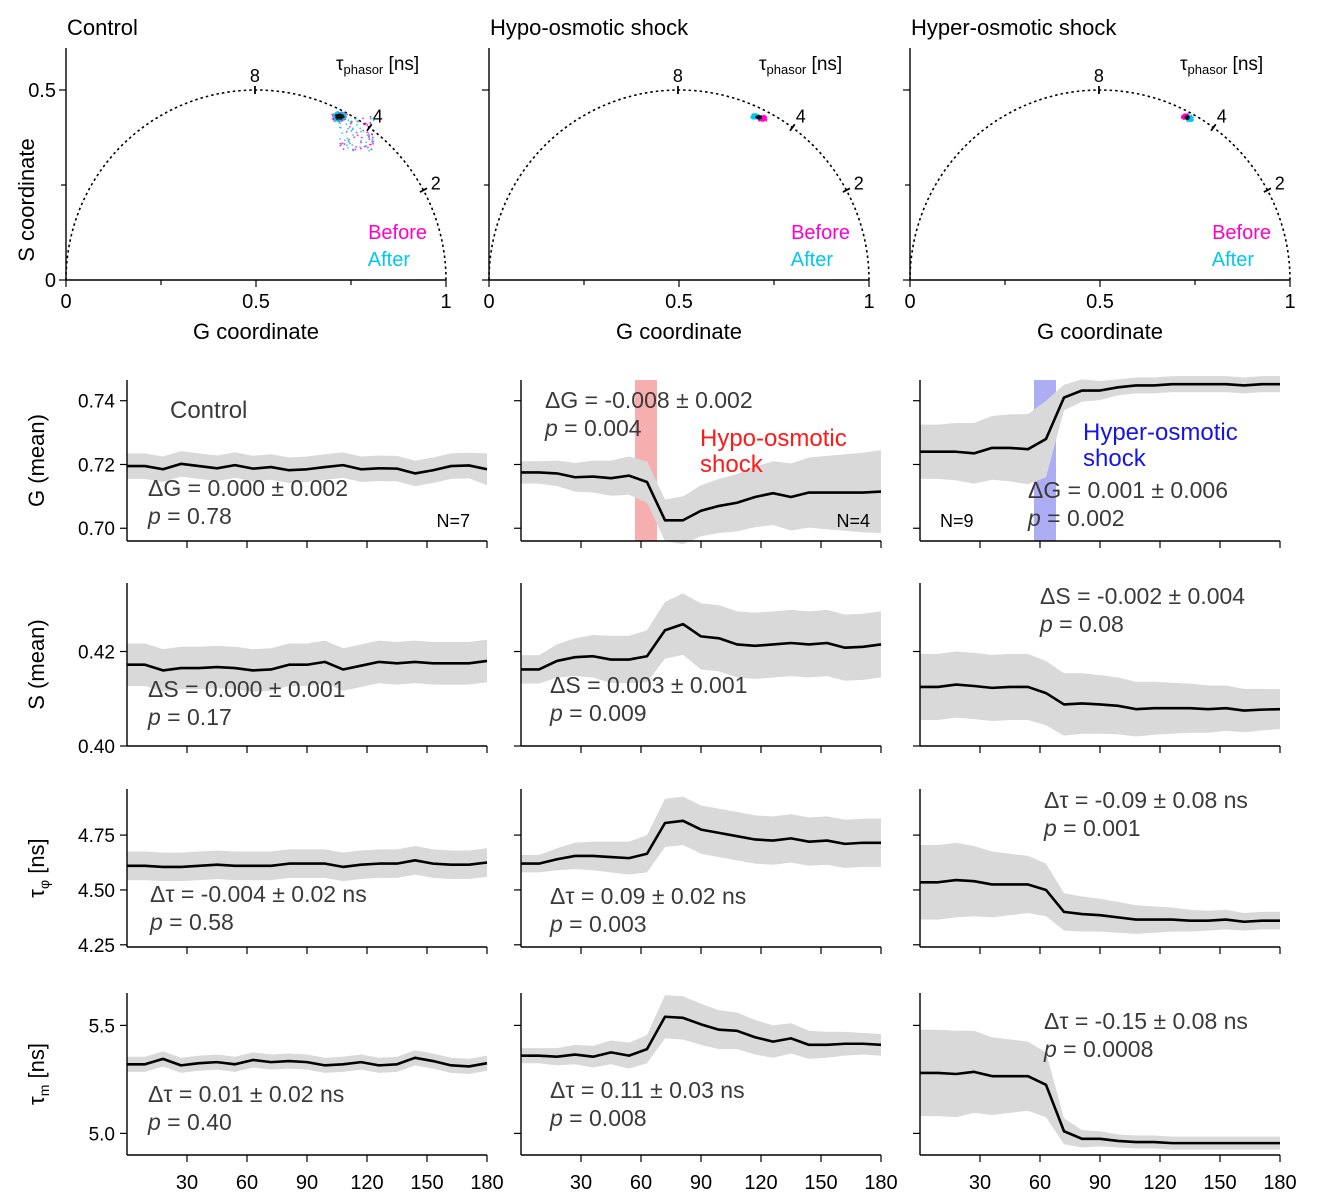  Describe the element at coordinates (96, 529) in the screenshot. I see `y-tick-label: 0.70` at that location.